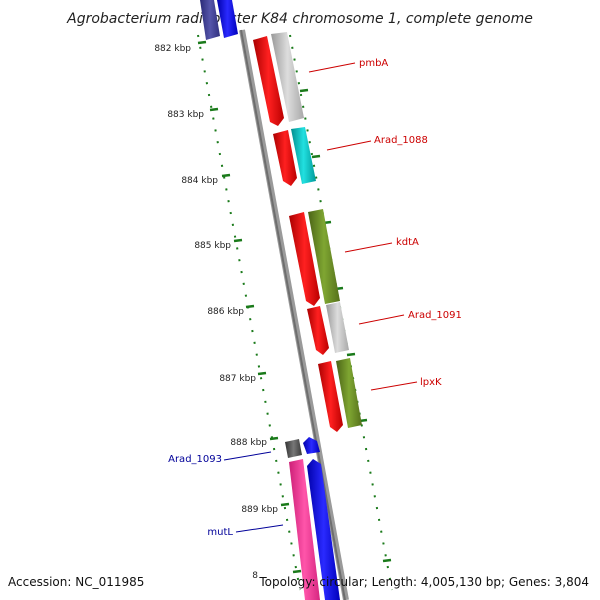 The height and width of the screenshot is (600, 600). What do you see at coordinates (255, 576) in the screenshot?
I see `tick-label-890: 8` at bounding box center [255, 576].